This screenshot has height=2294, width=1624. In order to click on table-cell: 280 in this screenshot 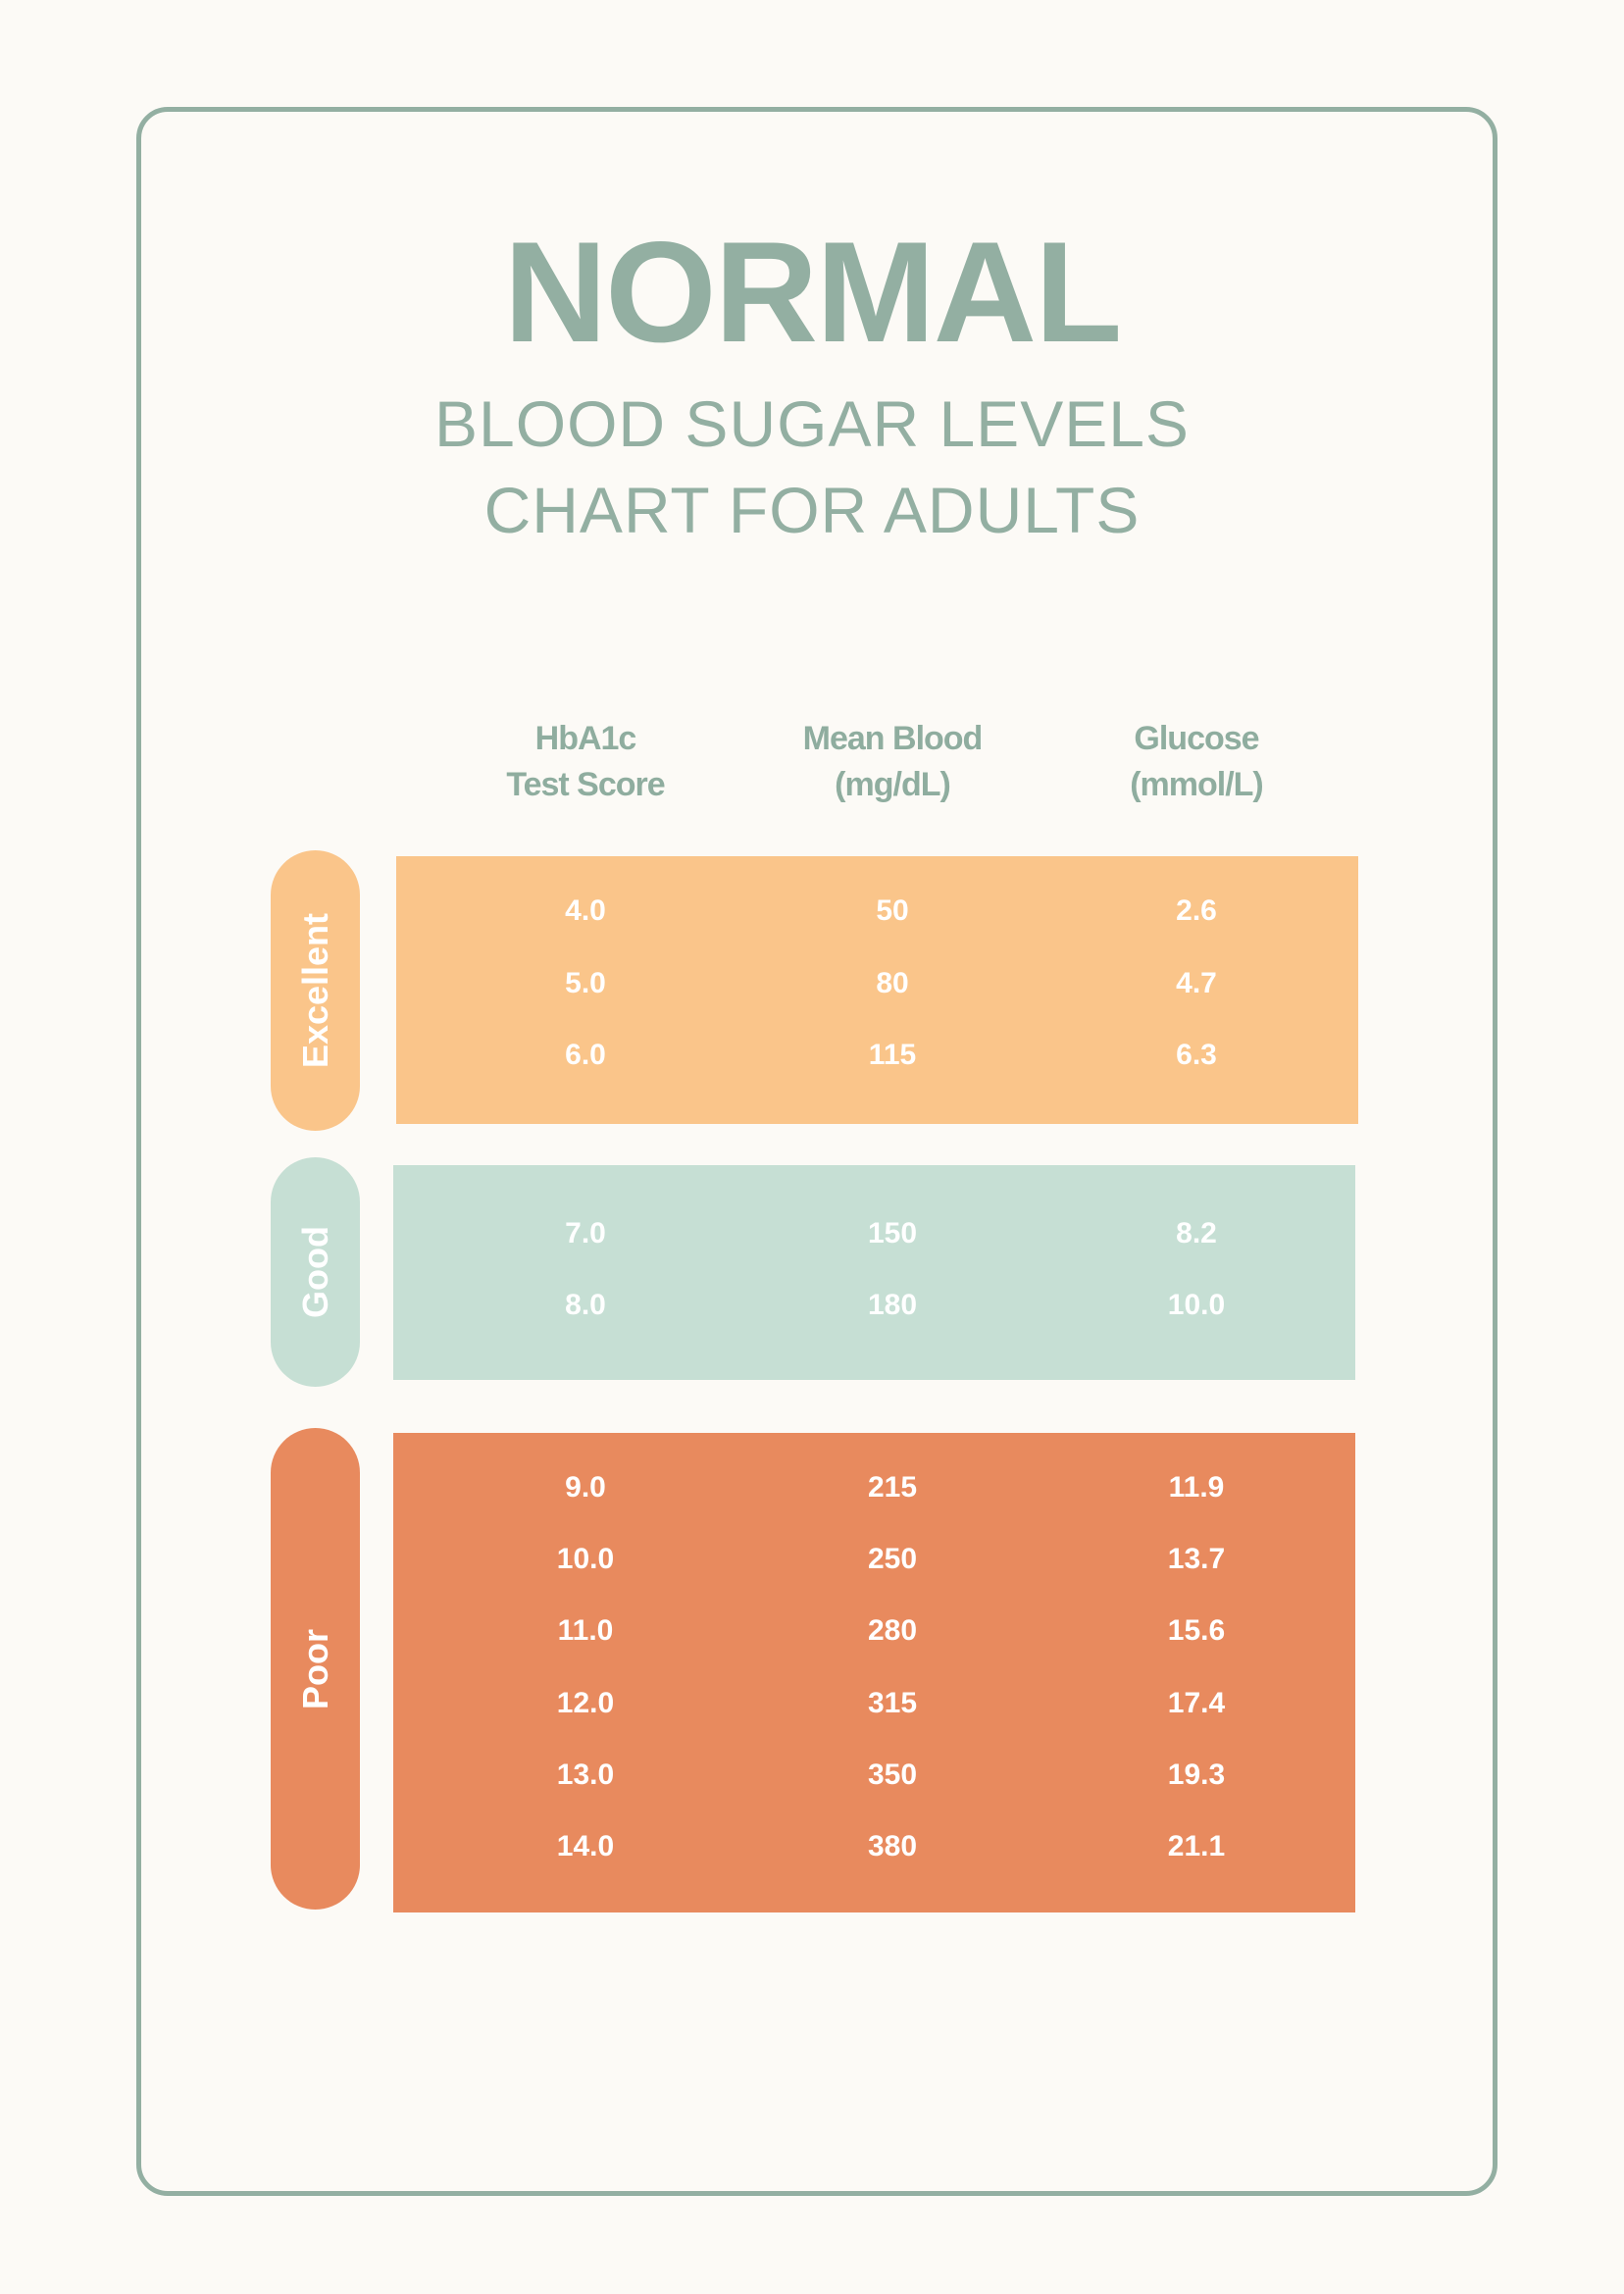, I will do `click(892, 1630)`.